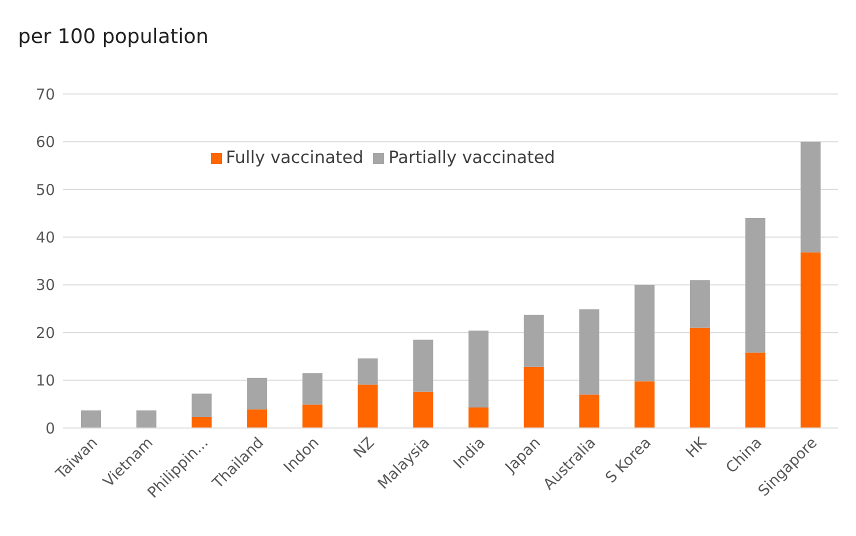 The image size is (856, 536). I want to click on y-tick-label: 20, so click(45, 333).